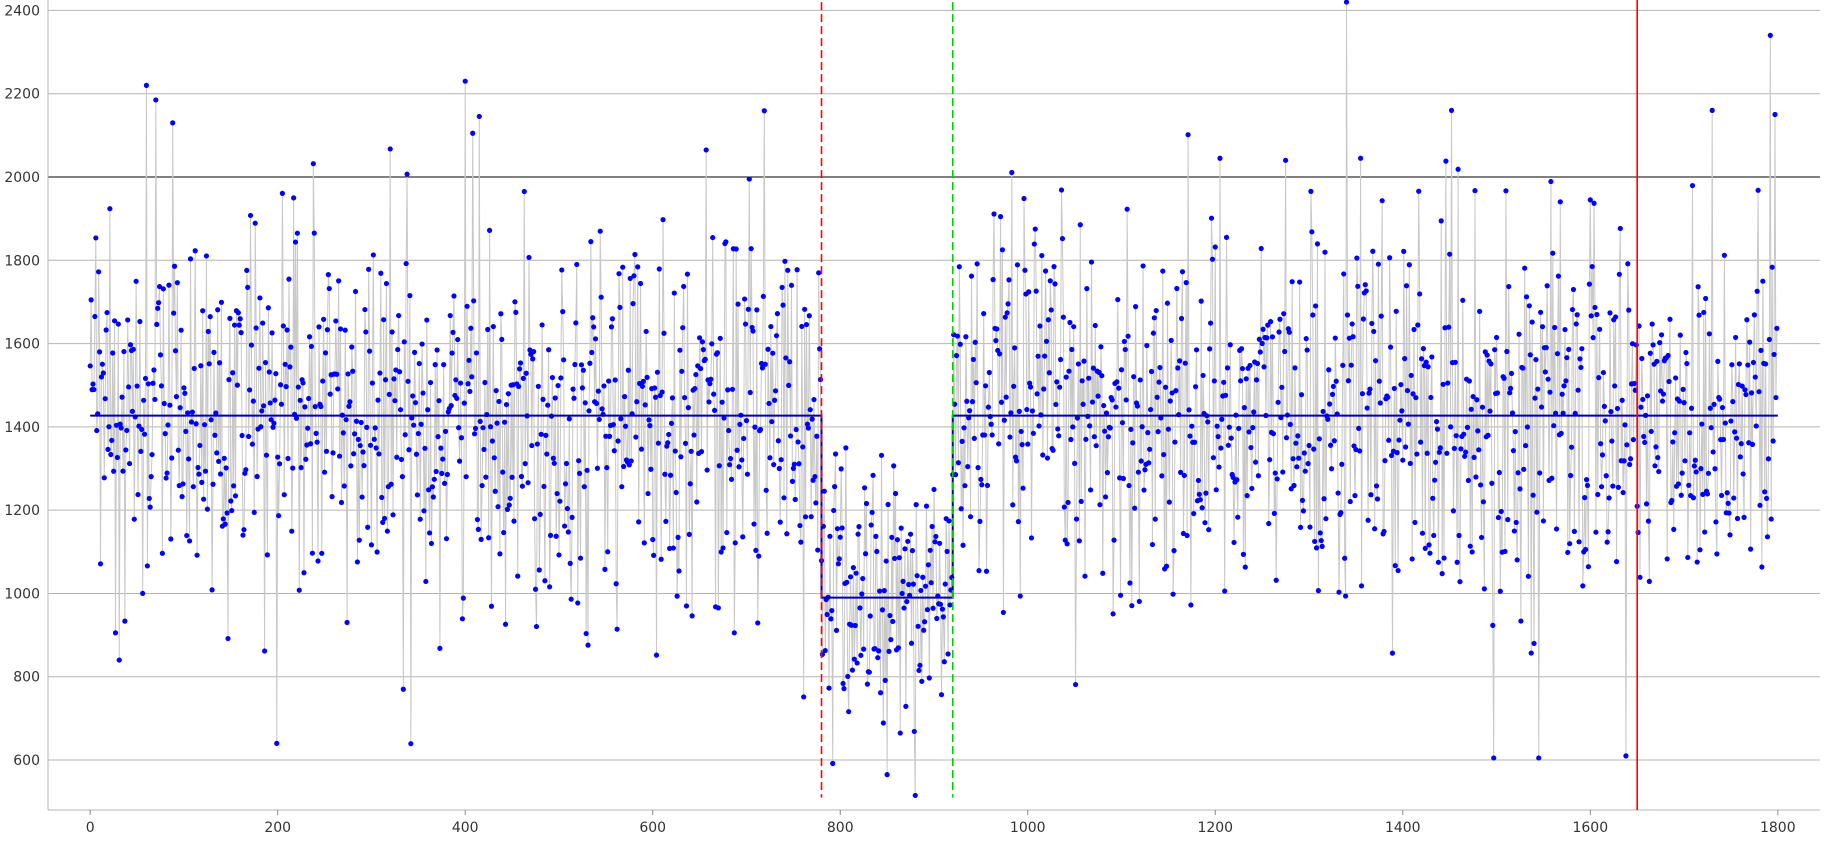  Describe the element at coordinates (1028, 828) in the screenshot. I see `x-tick-label: 1000` at that location.